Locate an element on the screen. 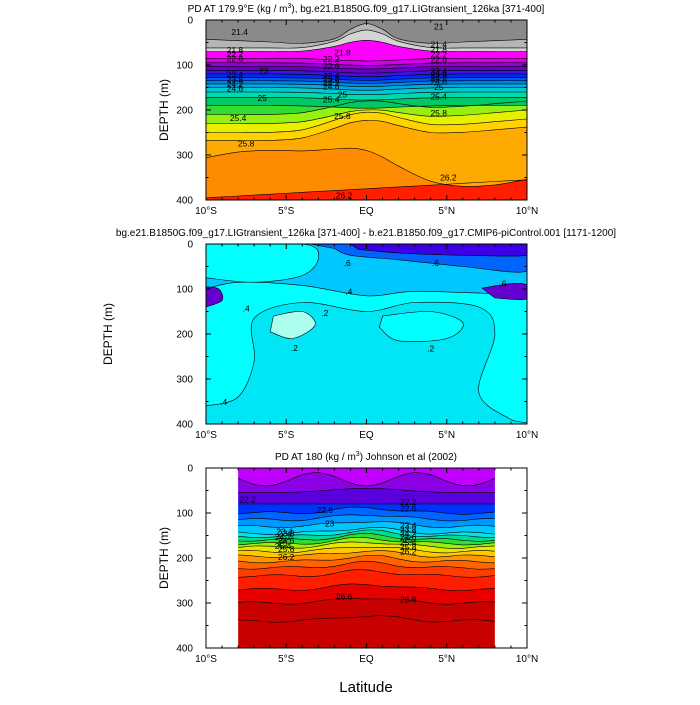  panel-1-ylabel: DEPTH (m) is located at coordinates (164, 110).